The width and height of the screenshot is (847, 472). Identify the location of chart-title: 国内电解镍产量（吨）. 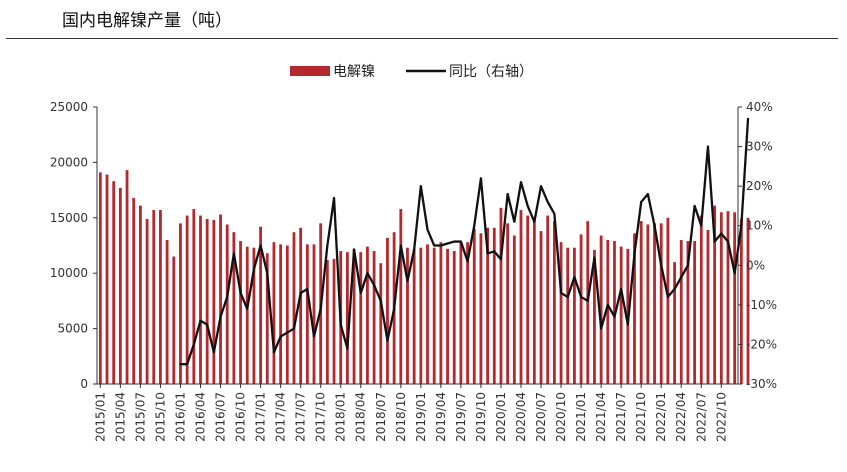
(147, 21).